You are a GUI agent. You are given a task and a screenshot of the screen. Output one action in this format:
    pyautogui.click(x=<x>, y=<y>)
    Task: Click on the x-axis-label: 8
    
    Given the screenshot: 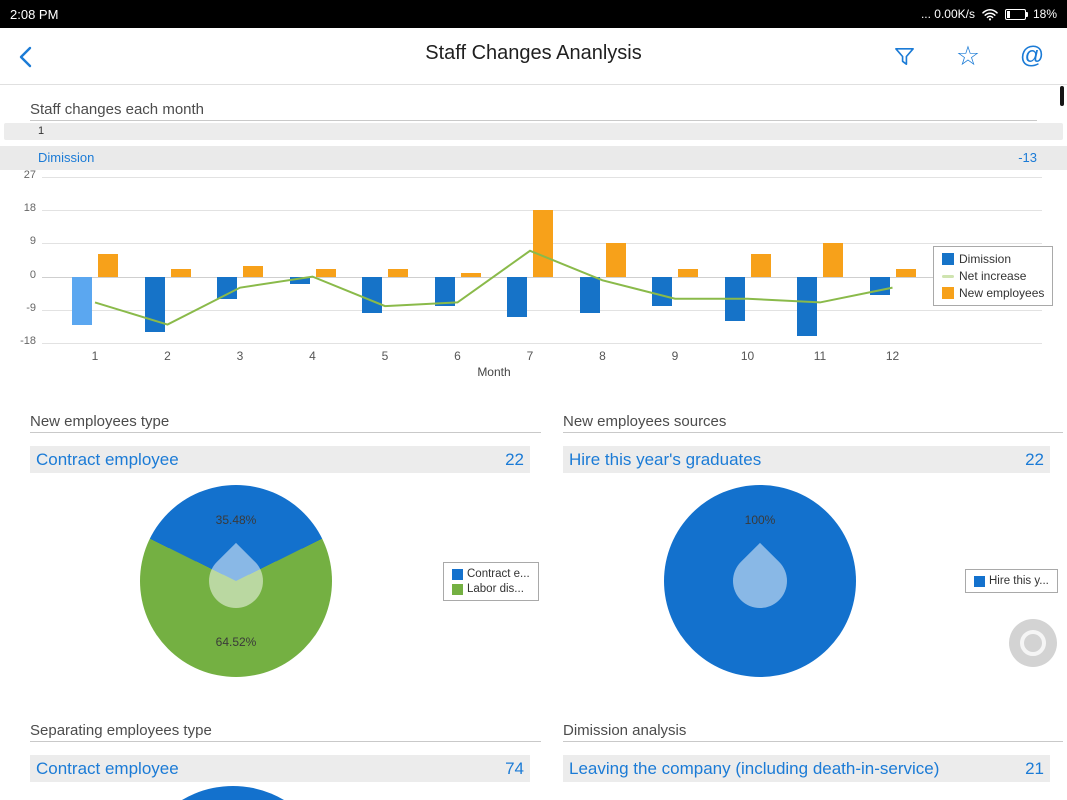 What is the action you would take?
    pyautogui.click(x=602, y=356)
    